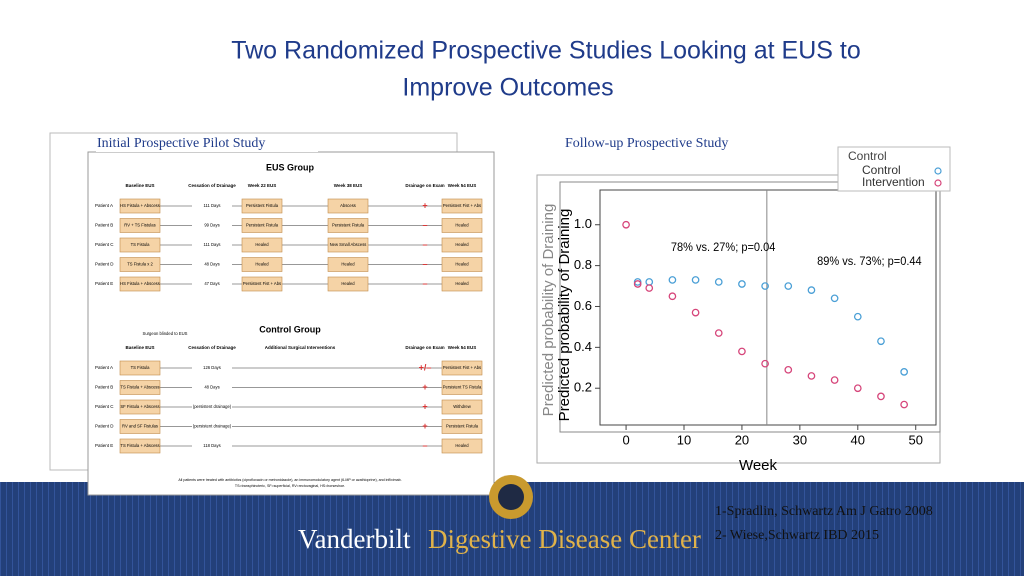  I want to click on left-caption: Initial Prospective Pilot Study, so click(181, 143).